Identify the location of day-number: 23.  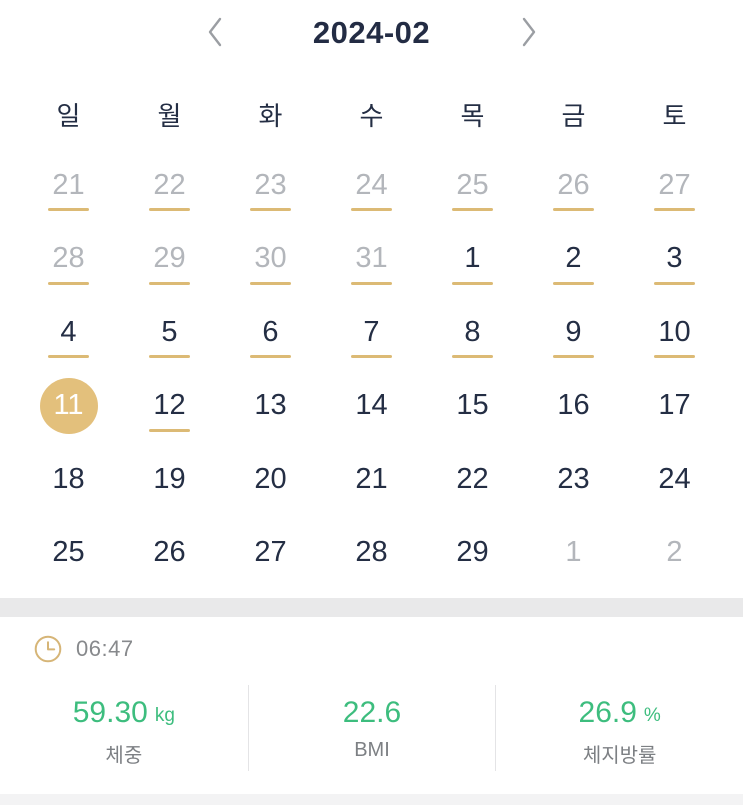
(270, 184).